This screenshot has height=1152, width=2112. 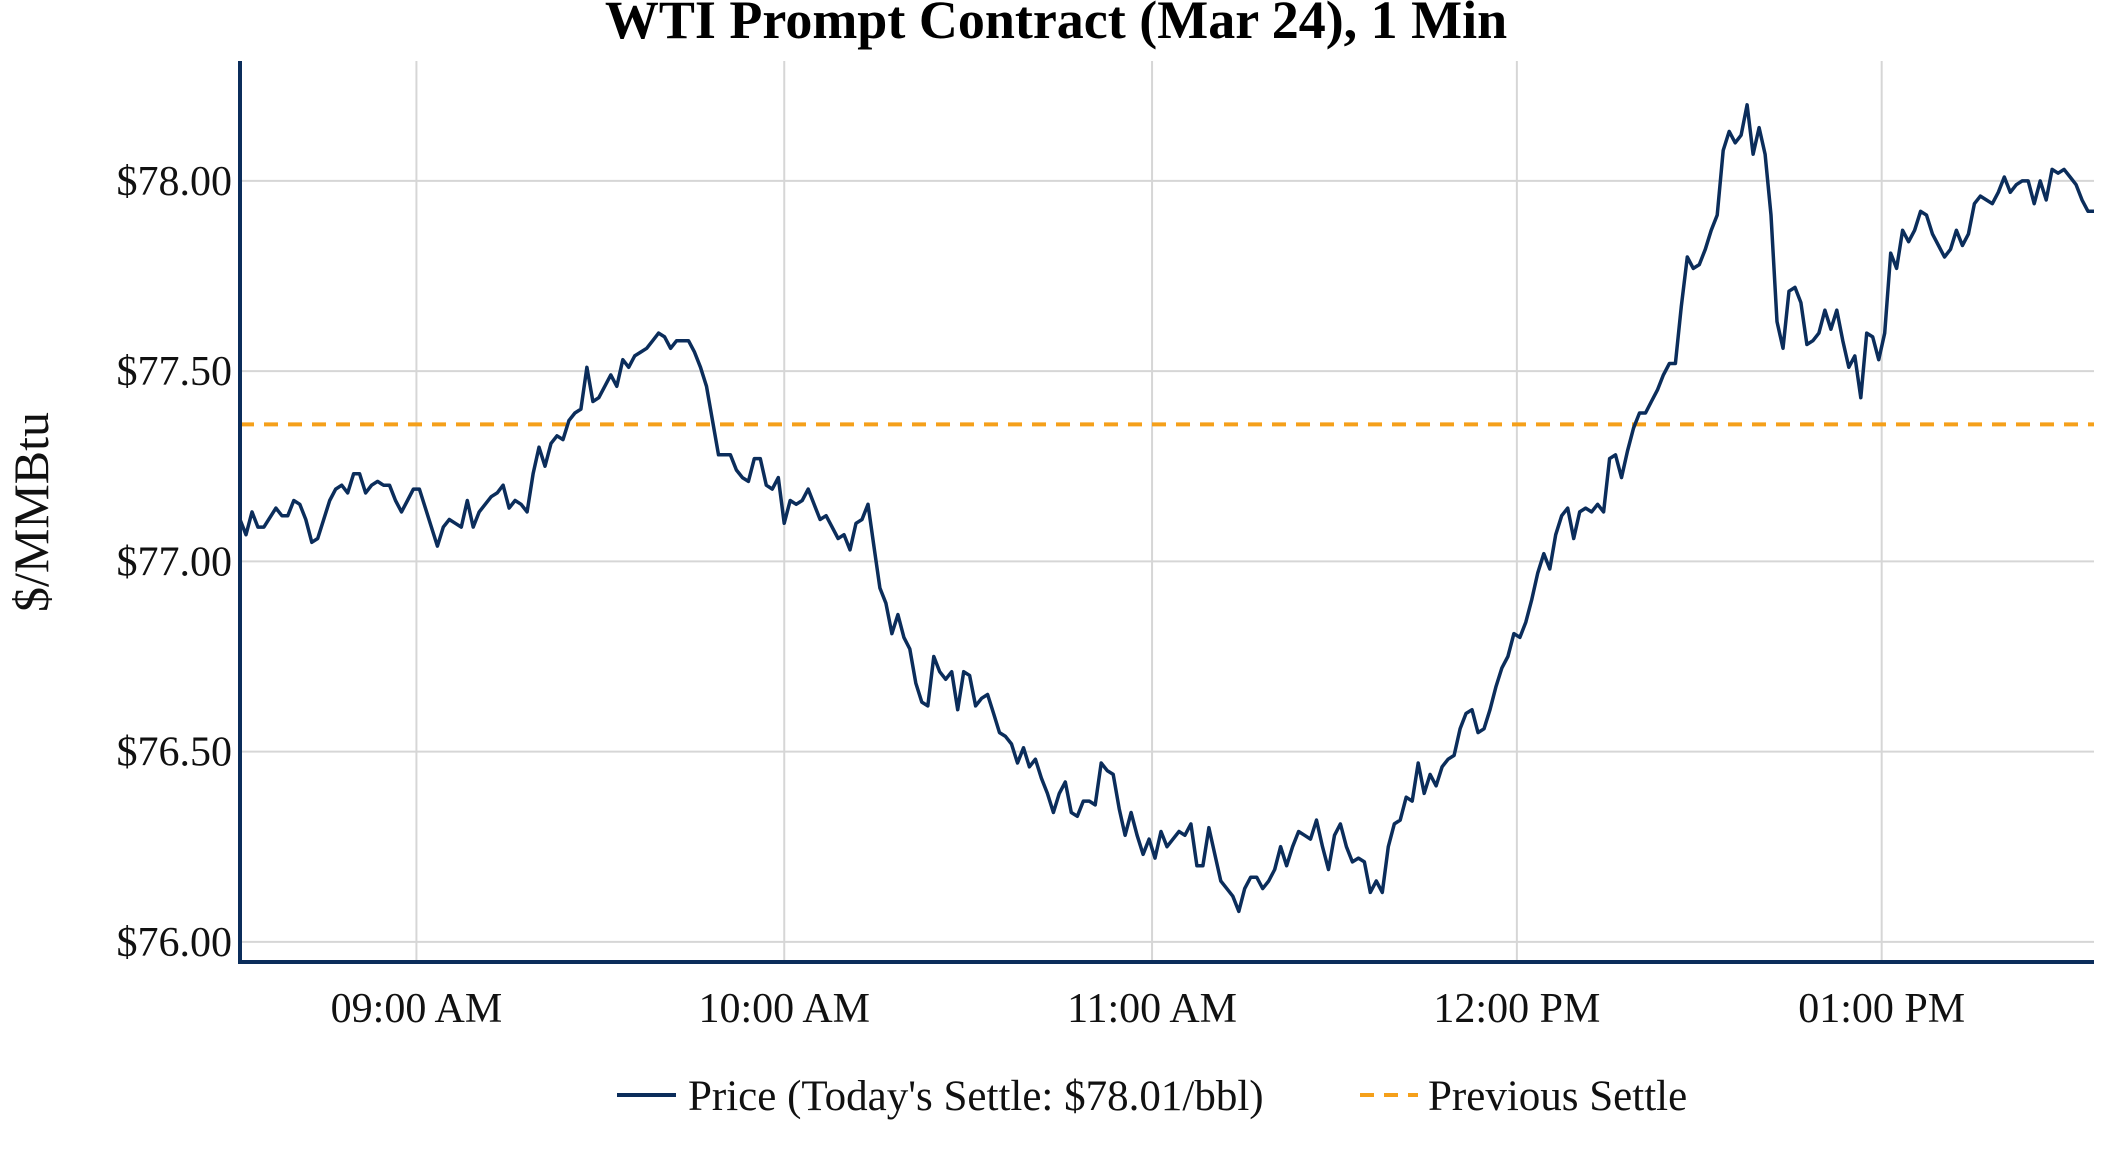 I want to click on y-axis-label: $/MMBtu, so click(x=31, y=512).